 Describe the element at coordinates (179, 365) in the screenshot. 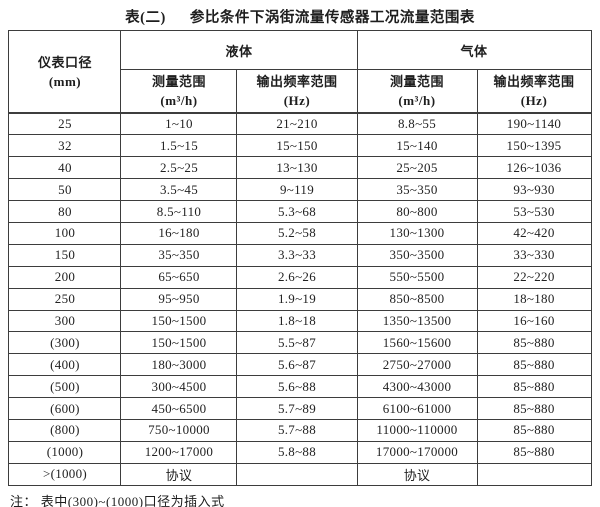

I see `table-cell-liquid_range: 180~3000` at that location.